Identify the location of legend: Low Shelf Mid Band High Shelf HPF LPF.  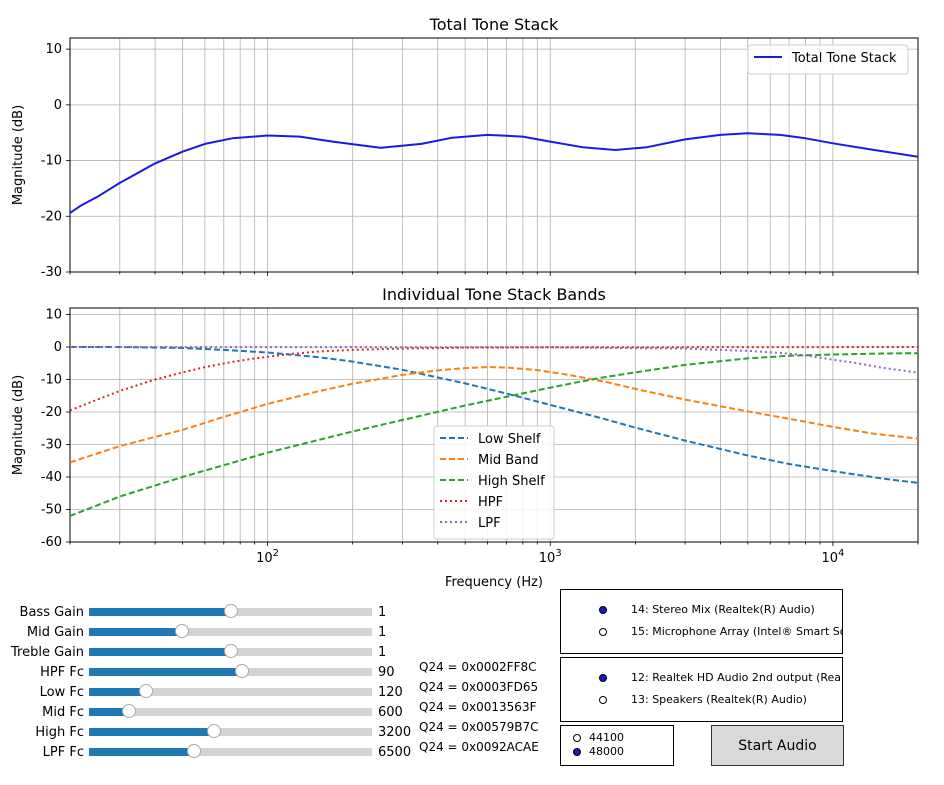
(494, 482).